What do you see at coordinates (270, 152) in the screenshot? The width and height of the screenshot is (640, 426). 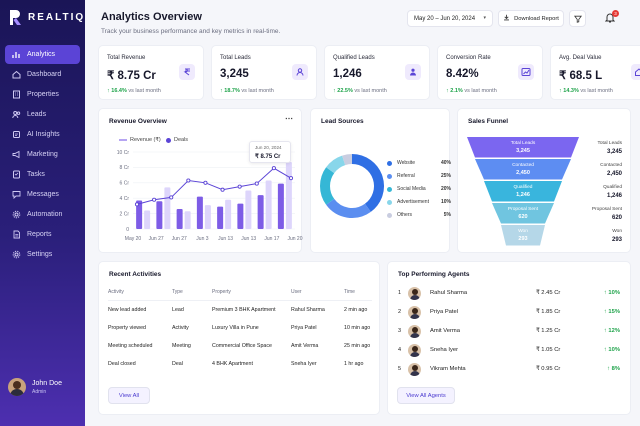 I see `chart-tooltip: Jun 20, 2024 ₹ 8.75 Cr` at bounding box center [270, 152].